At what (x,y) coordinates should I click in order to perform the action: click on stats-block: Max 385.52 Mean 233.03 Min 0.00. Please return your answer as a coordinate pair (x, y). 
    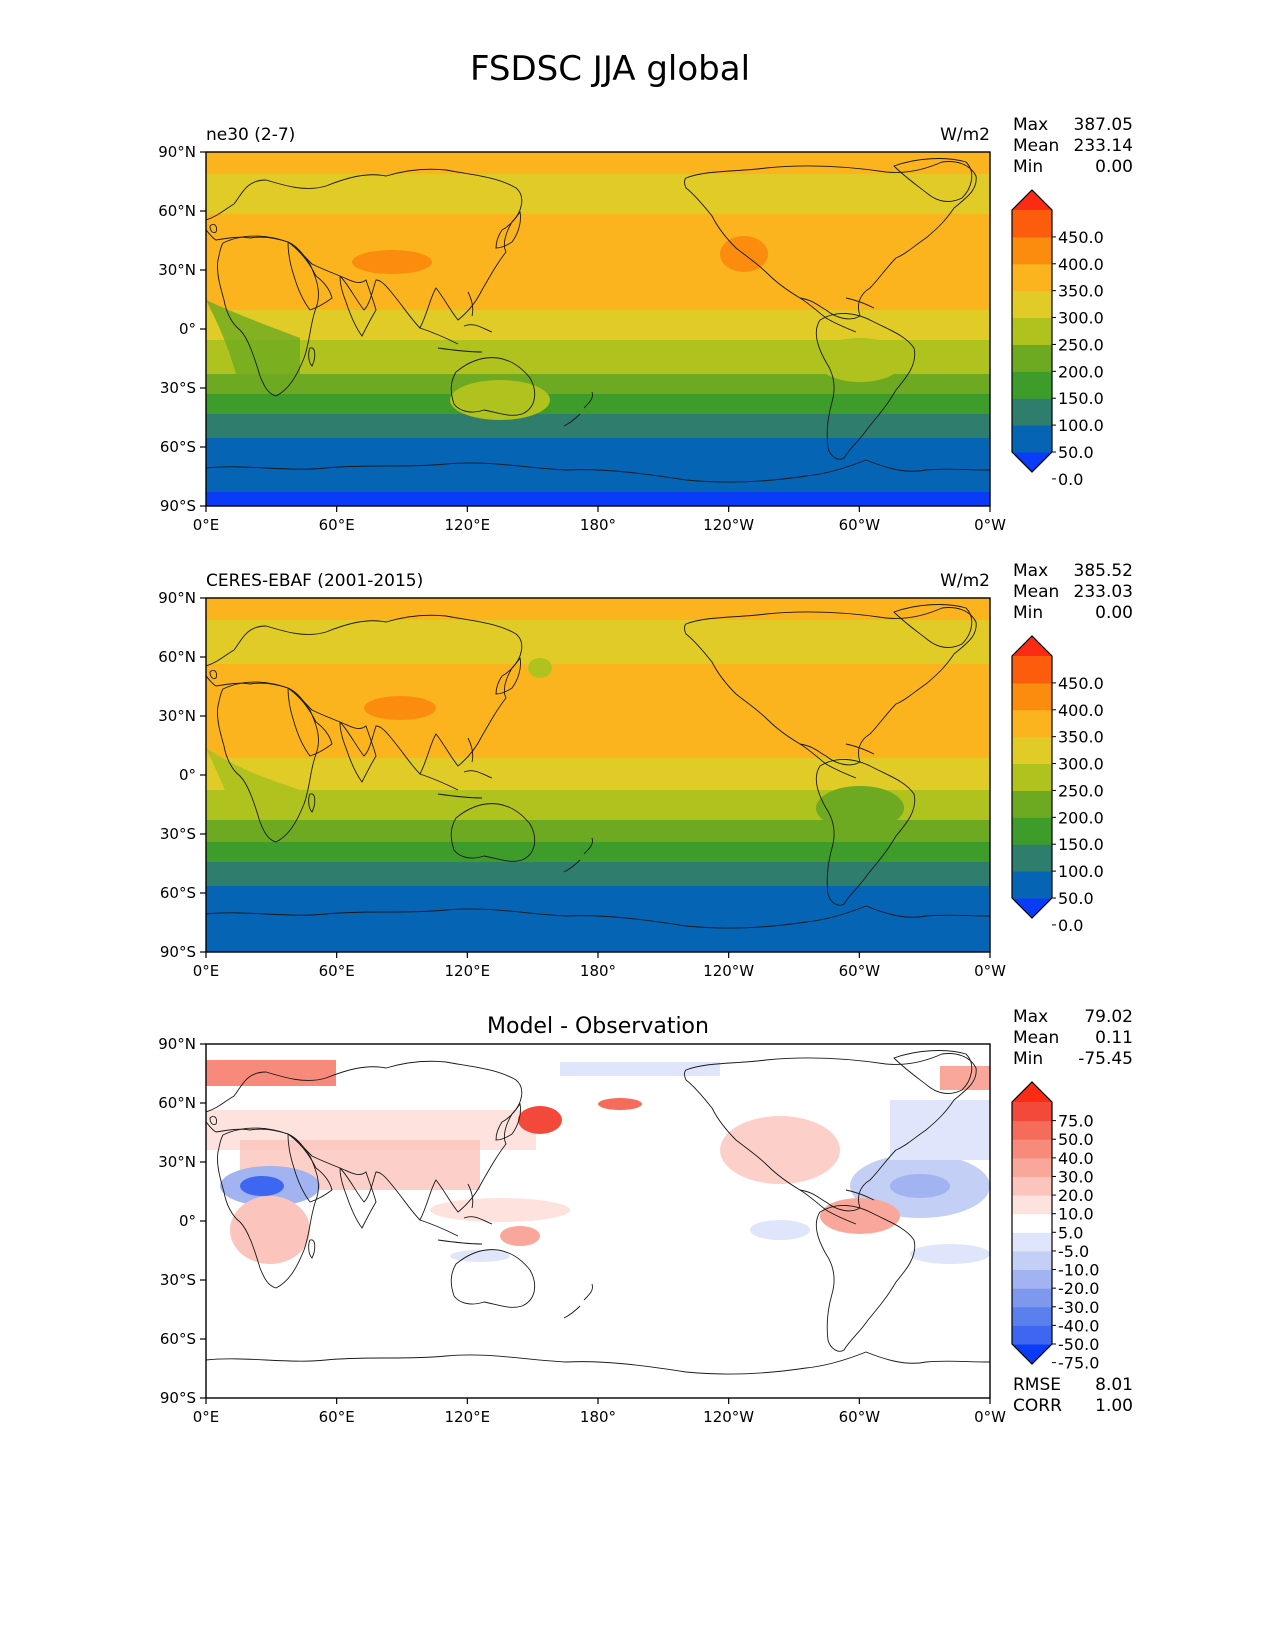
    Looking at the image, I should click on (1073, 592).